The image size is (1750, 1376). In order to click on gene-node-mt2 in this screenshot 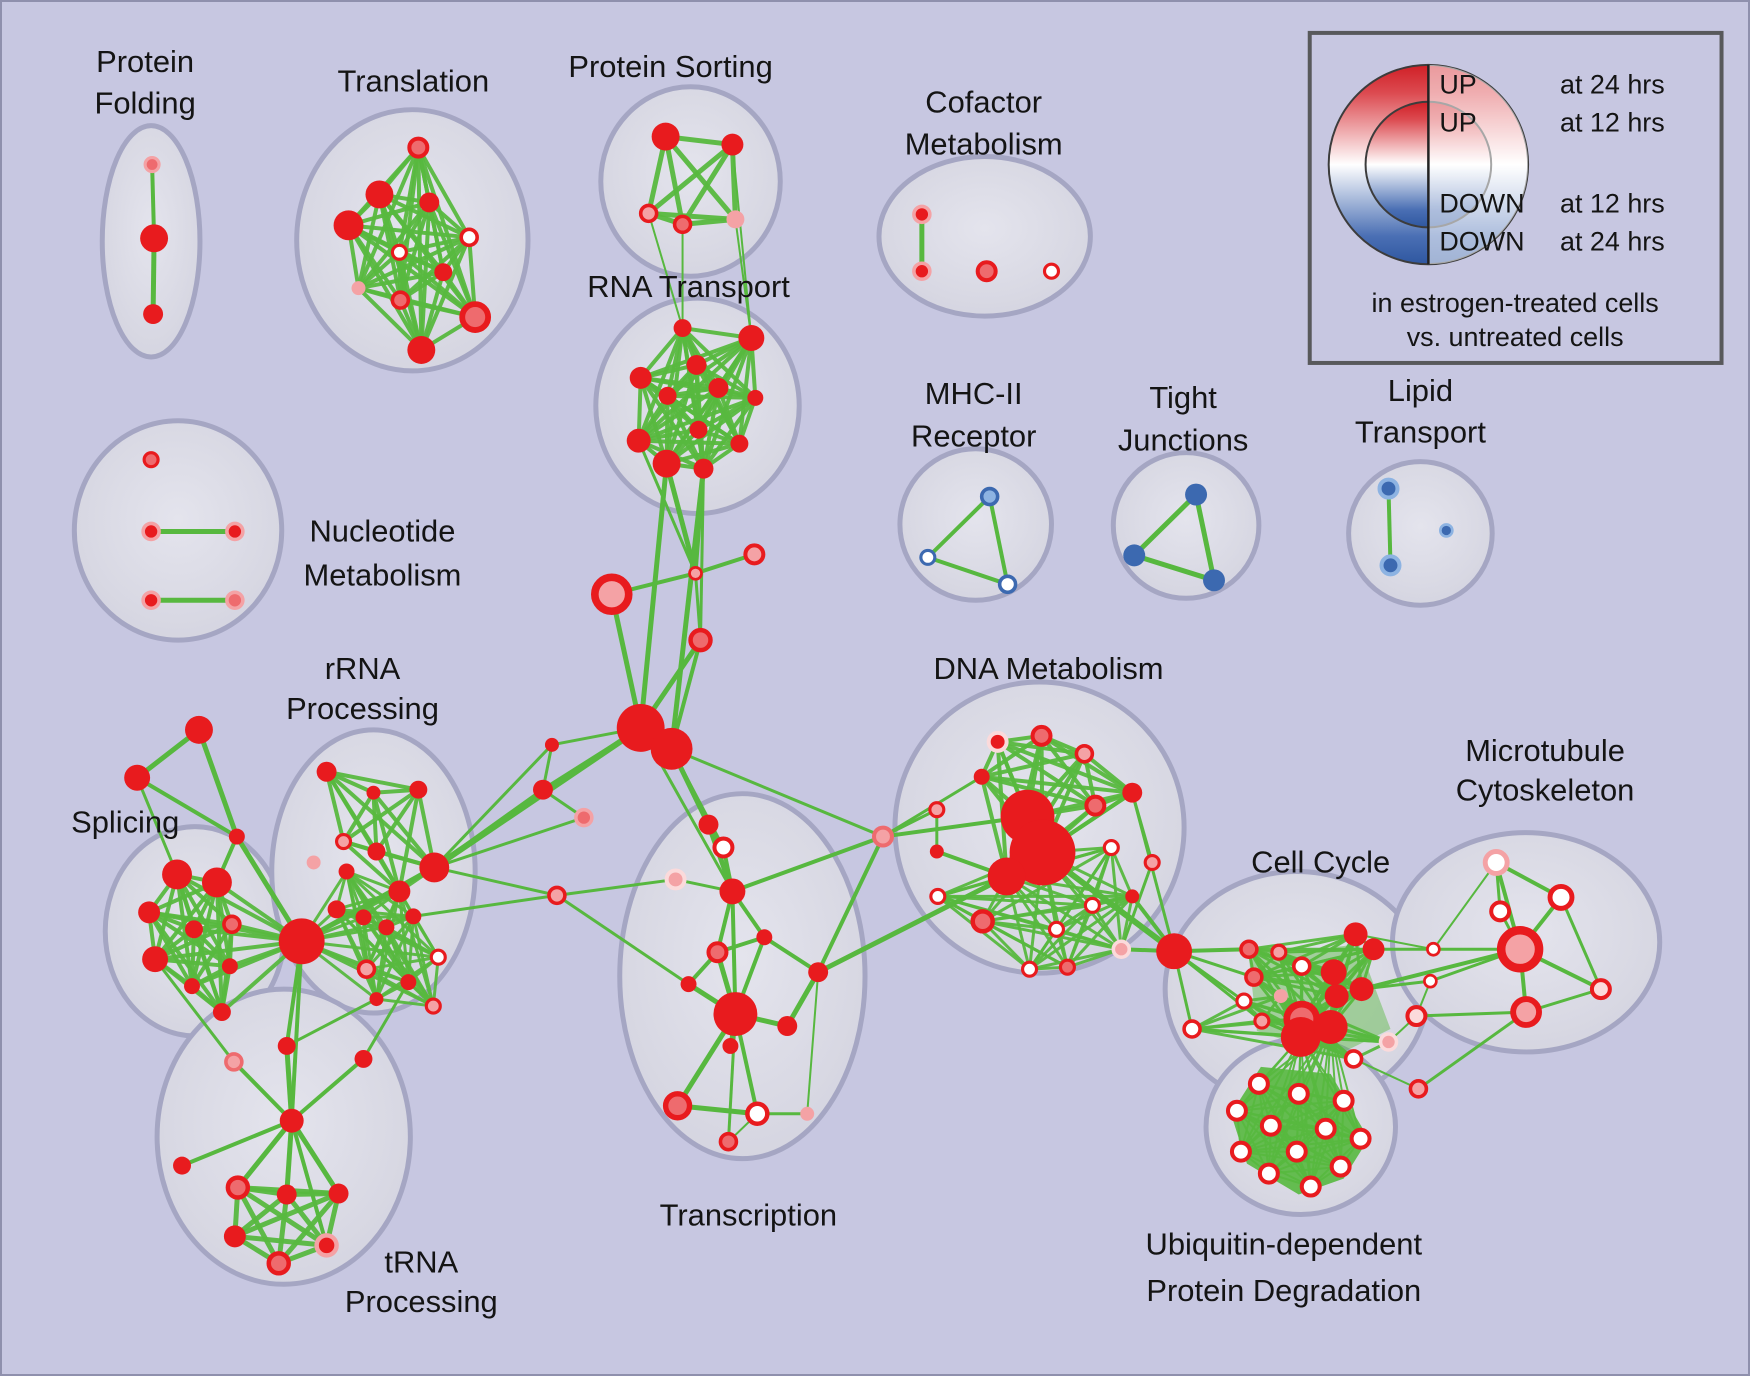, I will do `click(1561, 897)`.